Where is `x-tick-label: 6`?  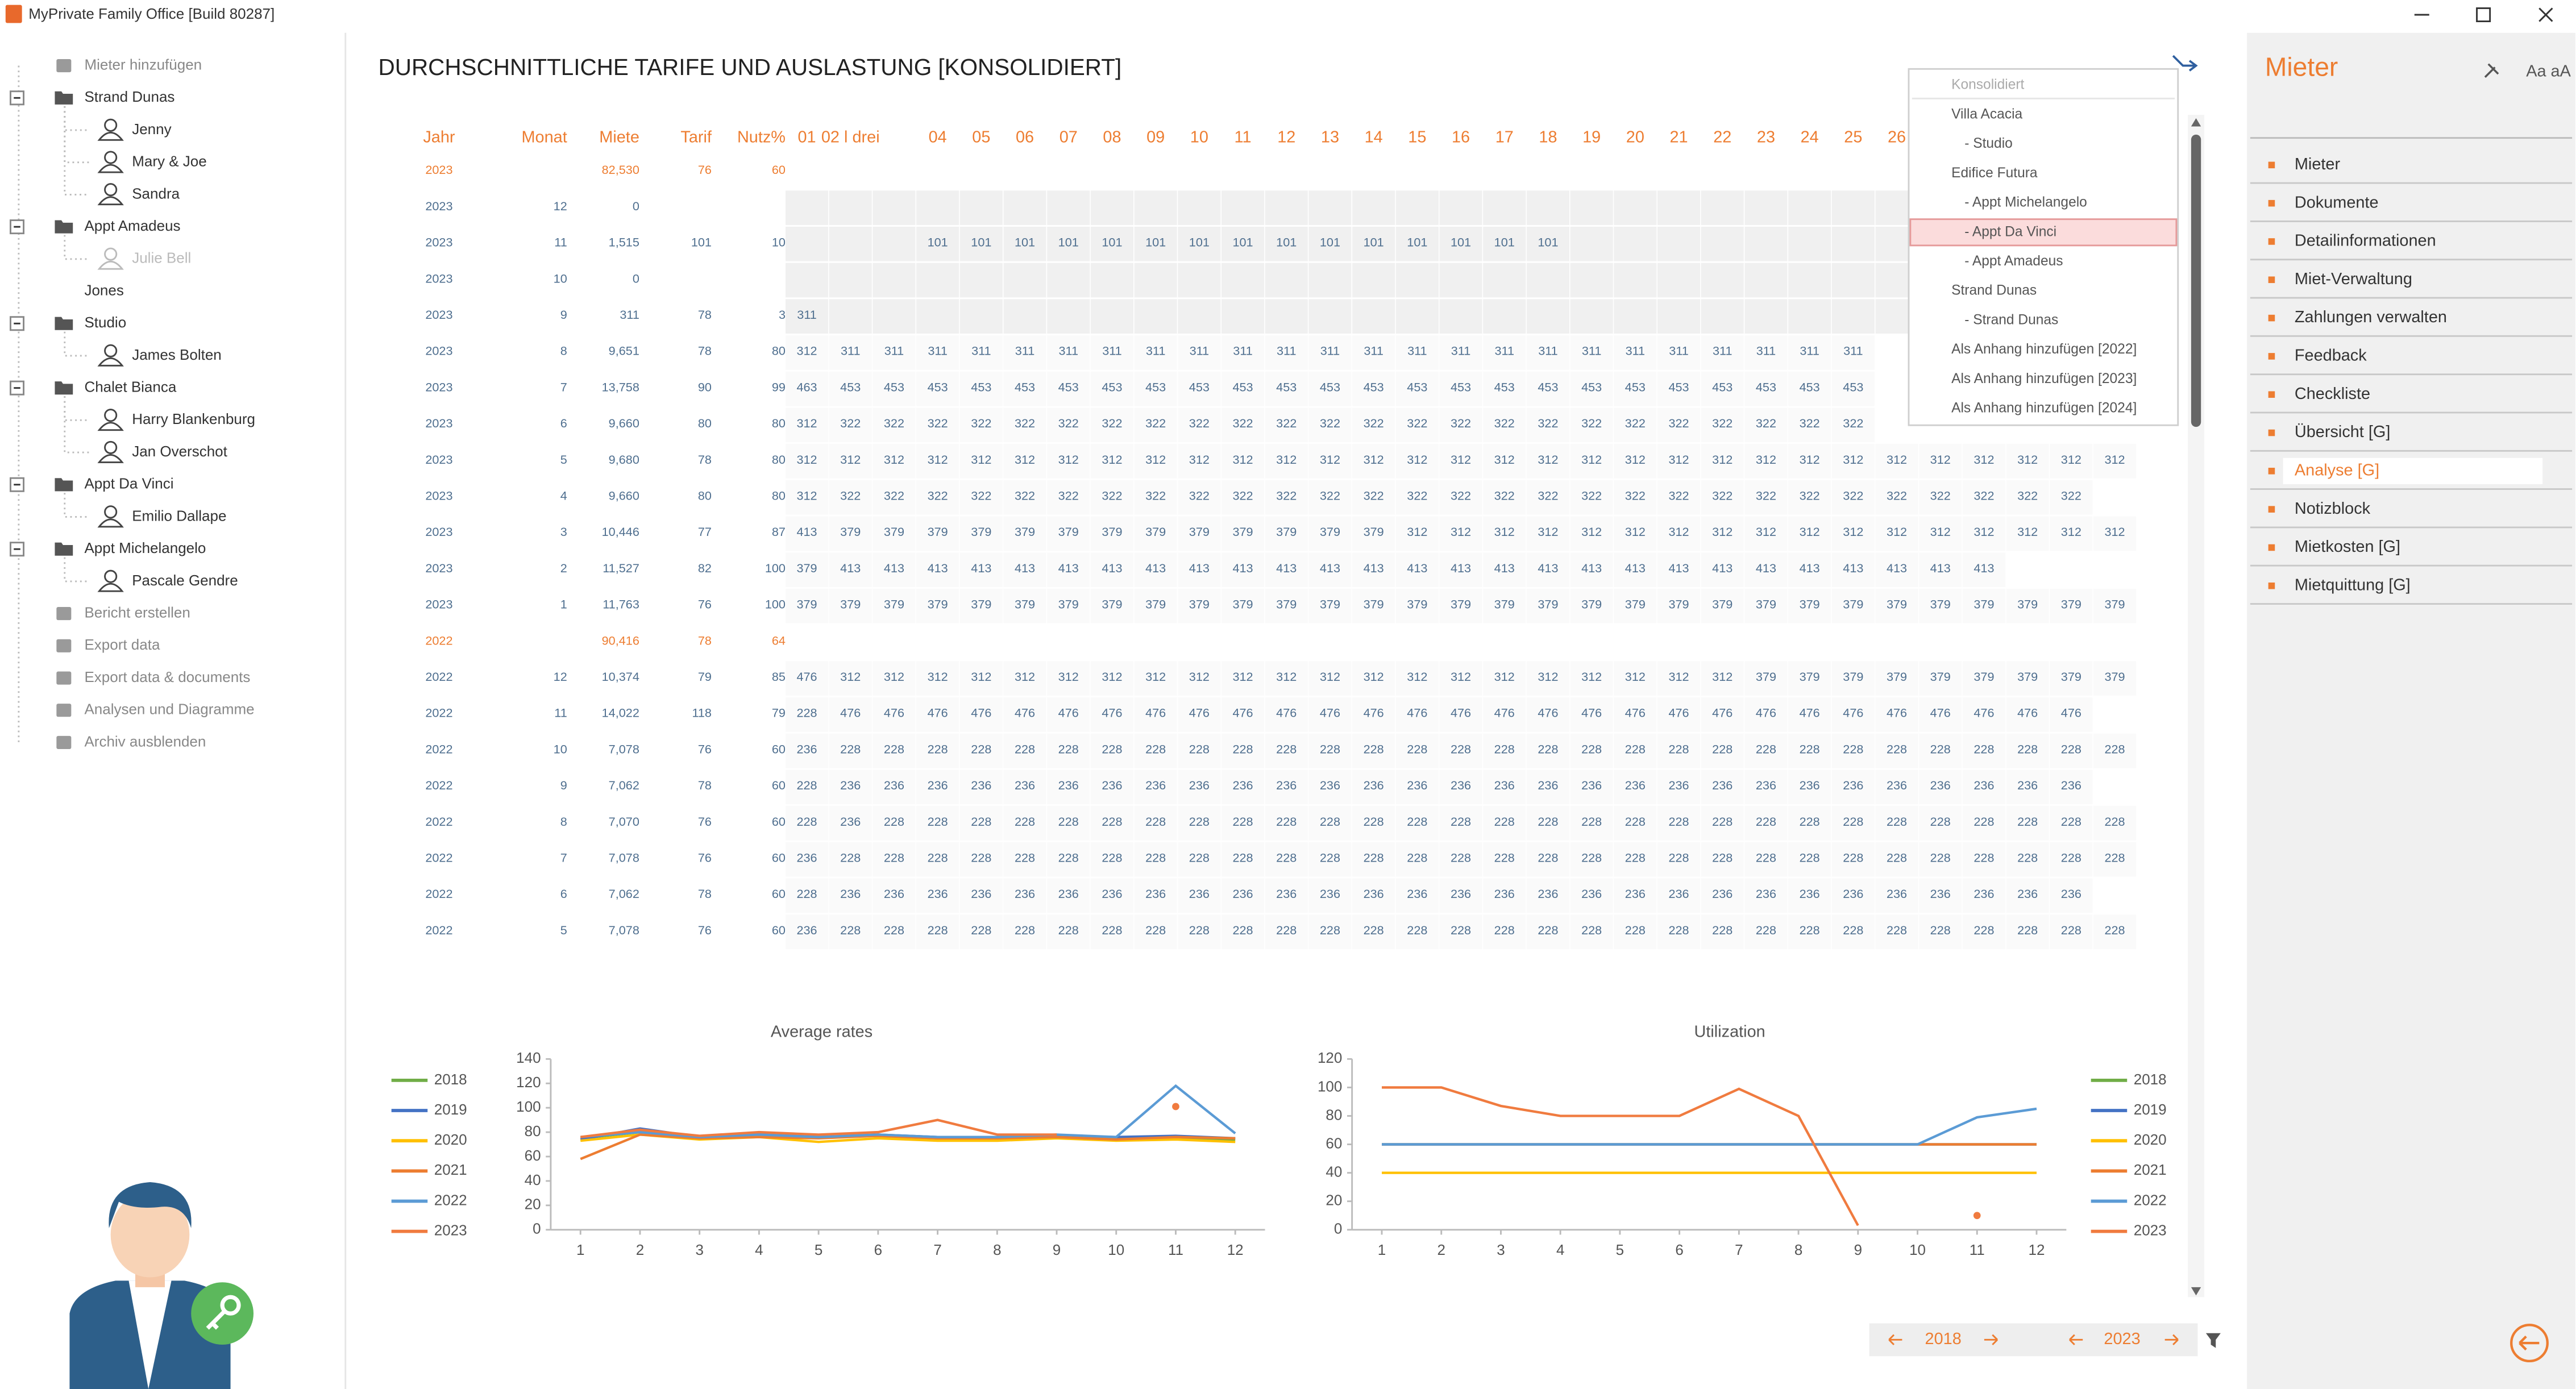
x-tick-label: 6 is located at coordinates (1679, 1249).